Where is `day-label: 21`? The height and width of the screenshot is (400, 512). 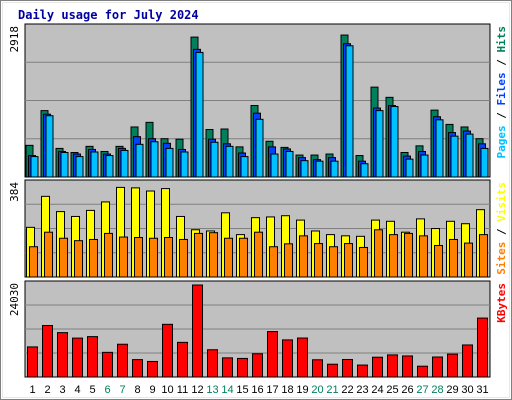 day-label: 21 is located at coordinates (332, 390).